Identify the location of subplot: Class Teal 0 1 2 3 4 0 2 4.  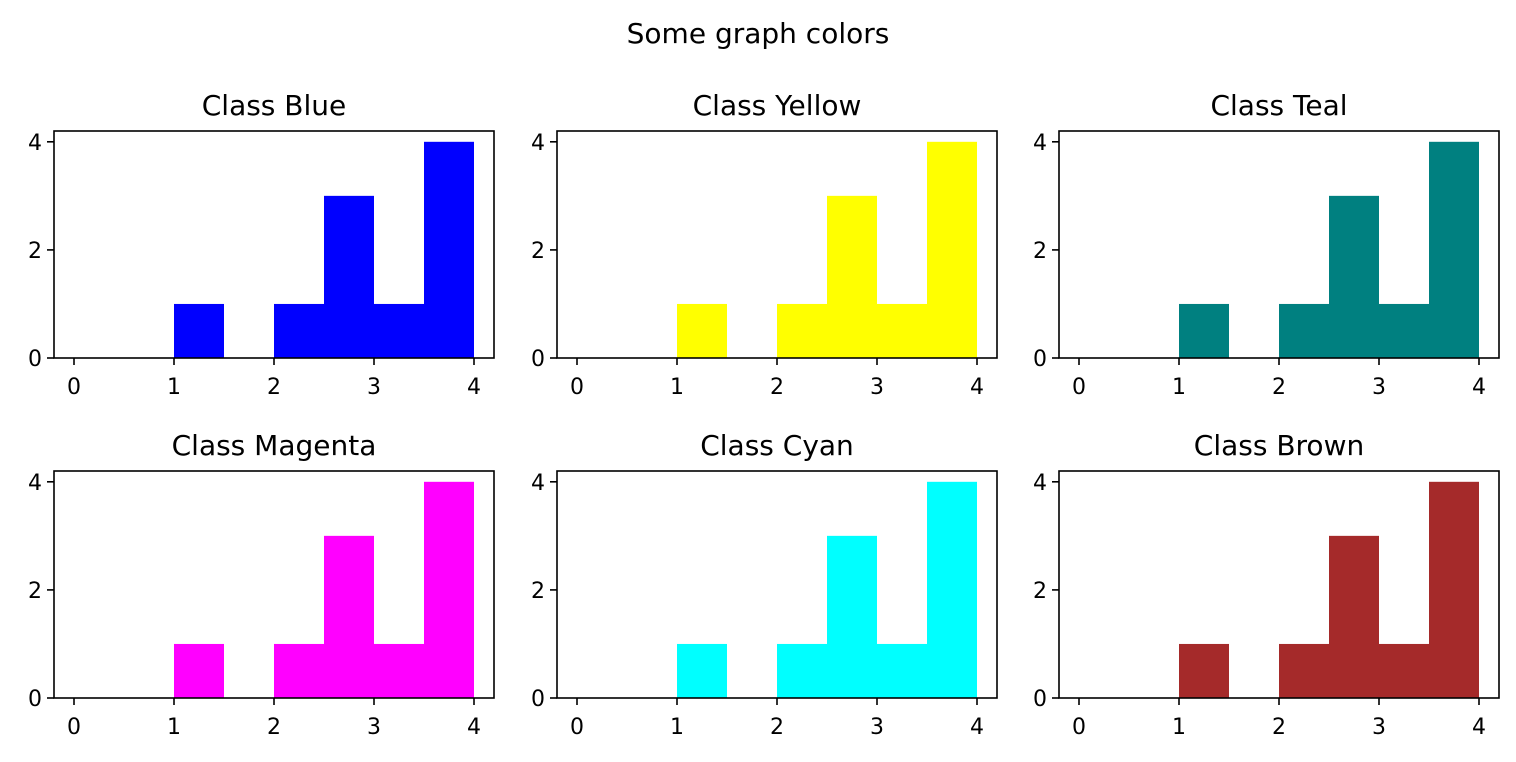
(1266, 244).